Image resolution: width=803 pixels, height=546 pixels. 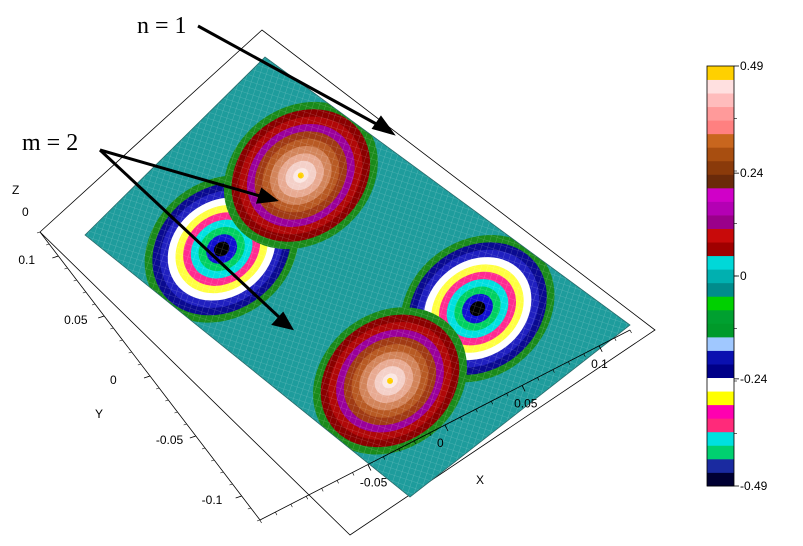 I want to click on arrow-m-lower, so click(x=190, y=234).